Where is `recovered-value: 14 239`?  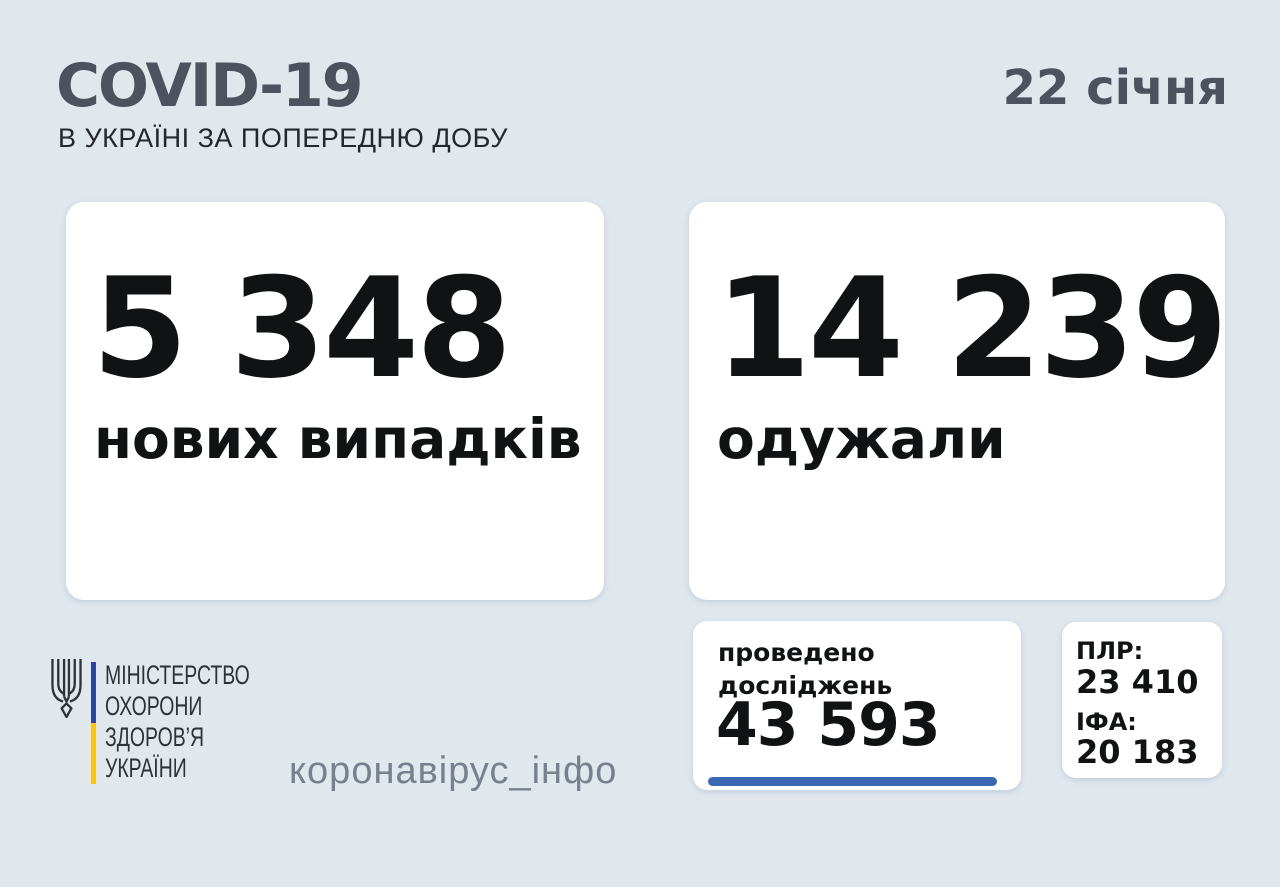 recovered-value: 14 239 is located at coordinates (971, 328).